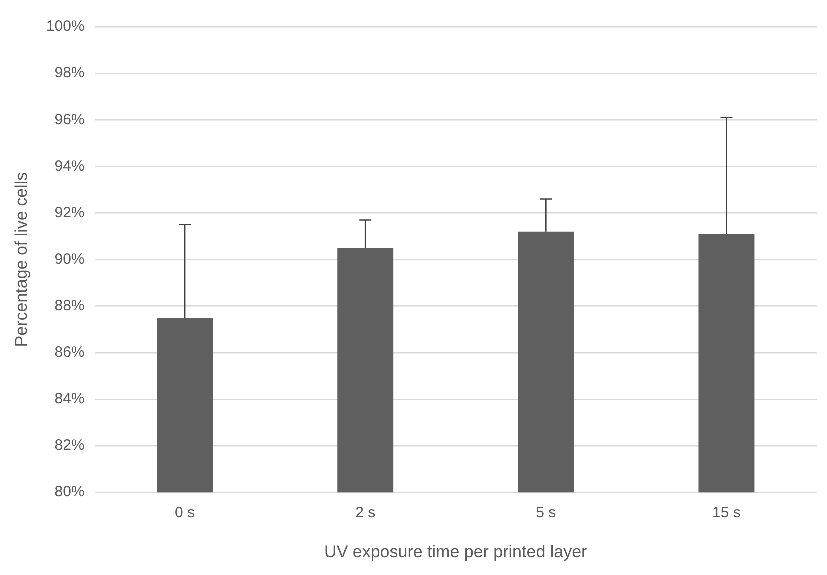 The width and height of the screenshot is (827, 575). What do you see at coordinates (69, 445) in the screenshot?
I see `y-tick-label: 82%` at bounding box center [69, 445].